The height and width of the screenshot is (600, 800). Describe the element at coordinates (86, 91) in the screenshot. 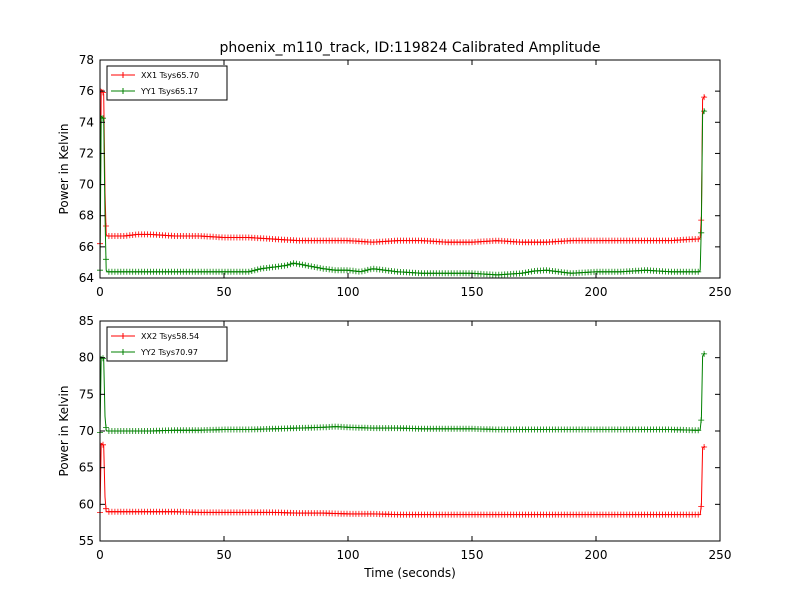

I see `top-y-tick-label: 76` at that location.